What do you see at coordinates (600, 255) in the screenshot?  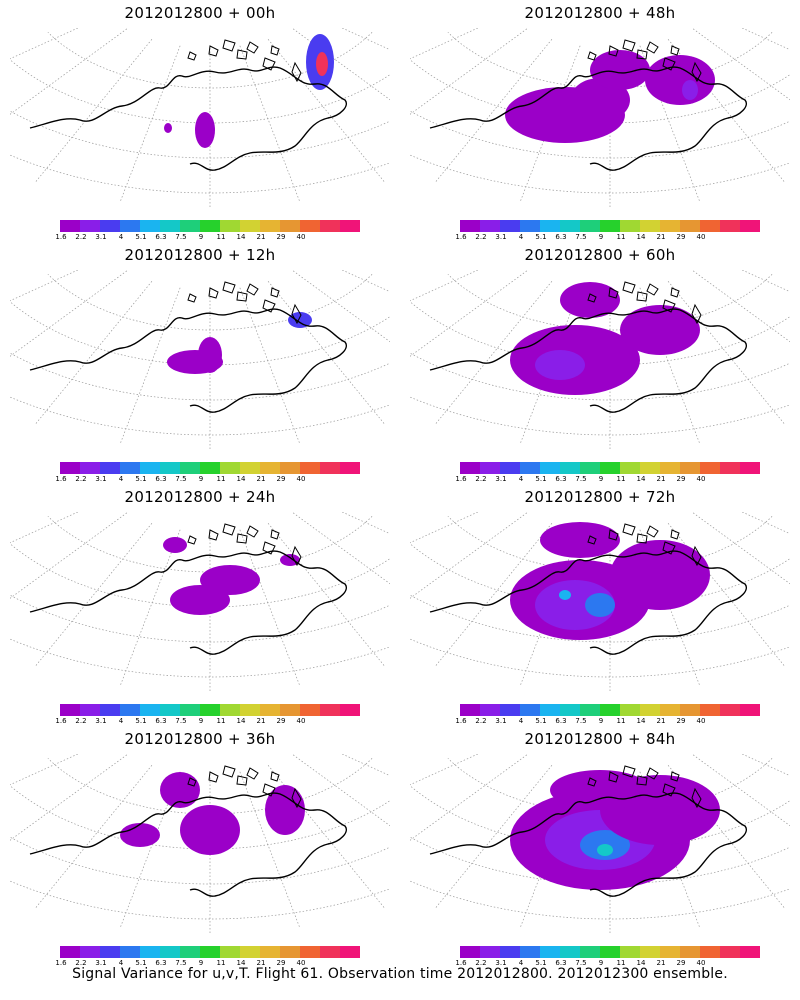 I see `panel-title: 2012012800 + 60h` at bounding box center [600, 255].